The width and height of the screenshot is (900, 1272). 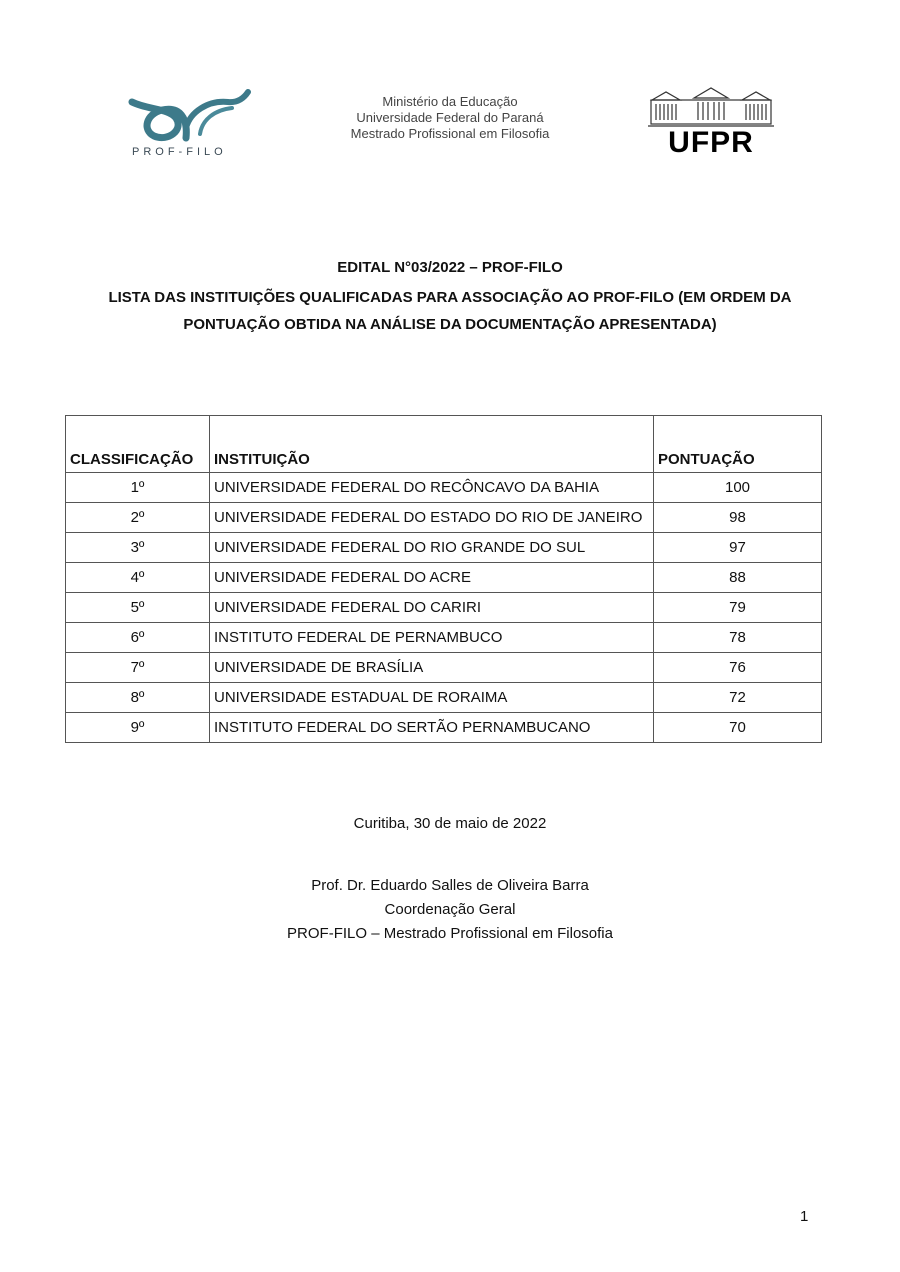 What do you see at coordinates (450, 133) in the screenshot?
I see `header-line: Mestrado Profissional em Filosofia` at bounding box center [450, 133].